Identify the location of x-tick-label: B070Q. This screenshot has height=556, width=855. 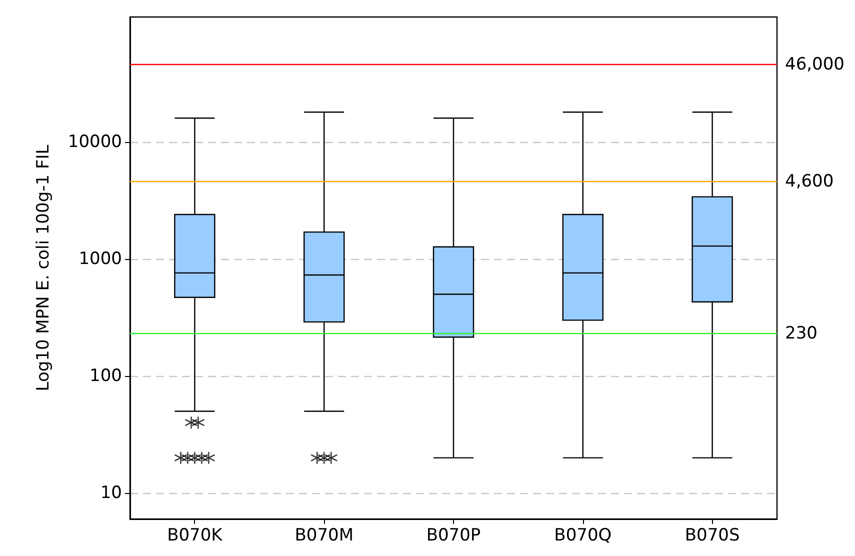
(583, 536).